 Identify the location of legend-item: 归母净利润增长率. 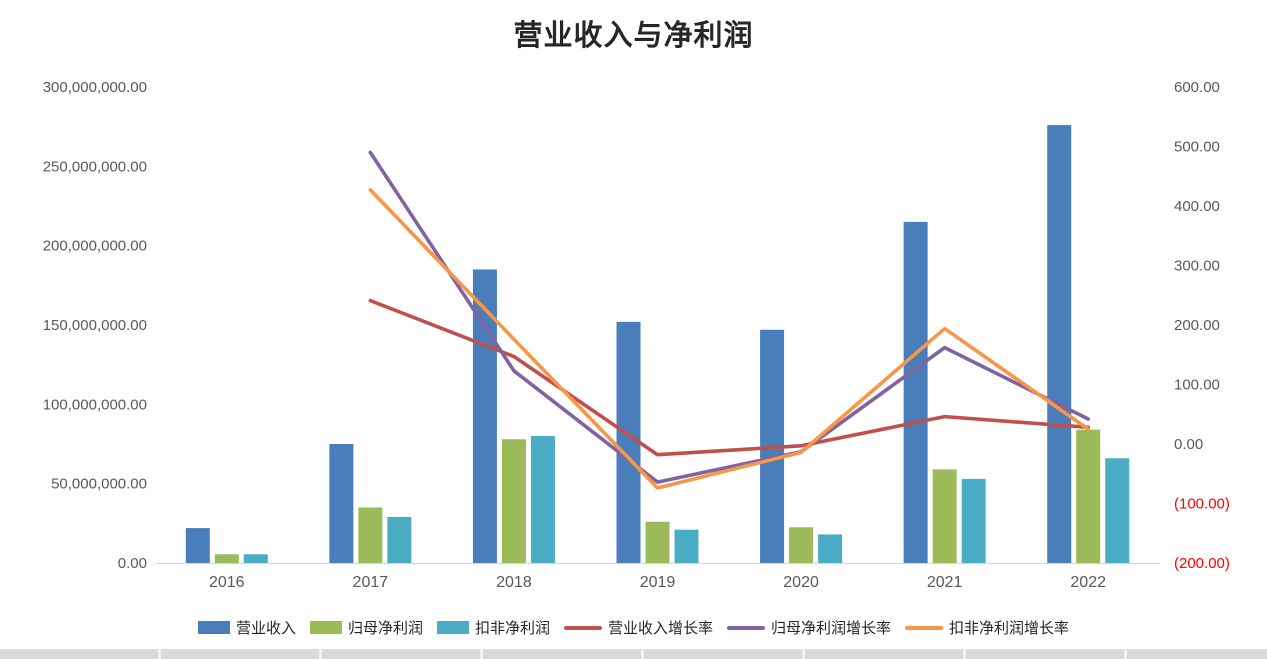
(809, 627).